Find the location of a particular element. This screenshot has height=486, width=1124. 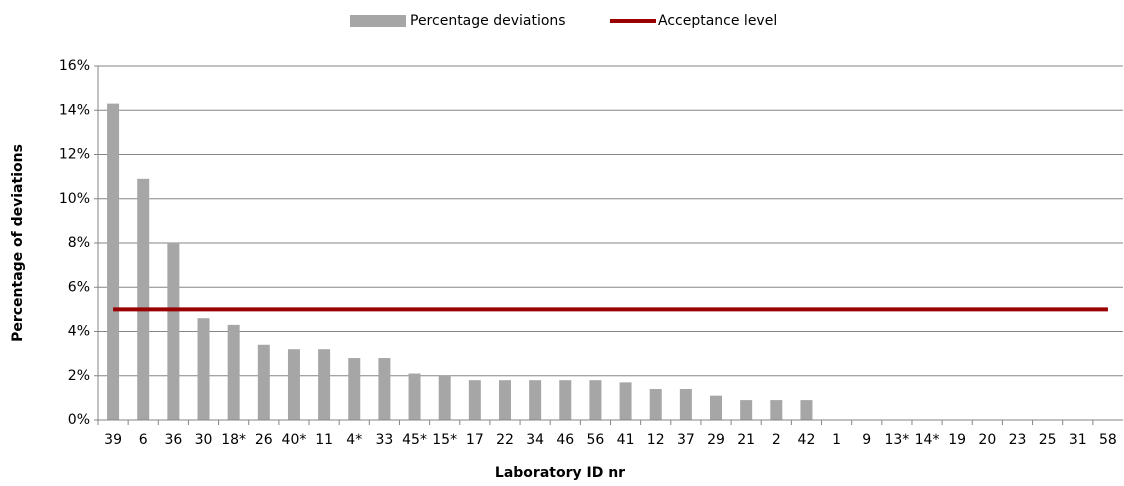

x-tick-label: 21 is located at coordinates (746, 440).